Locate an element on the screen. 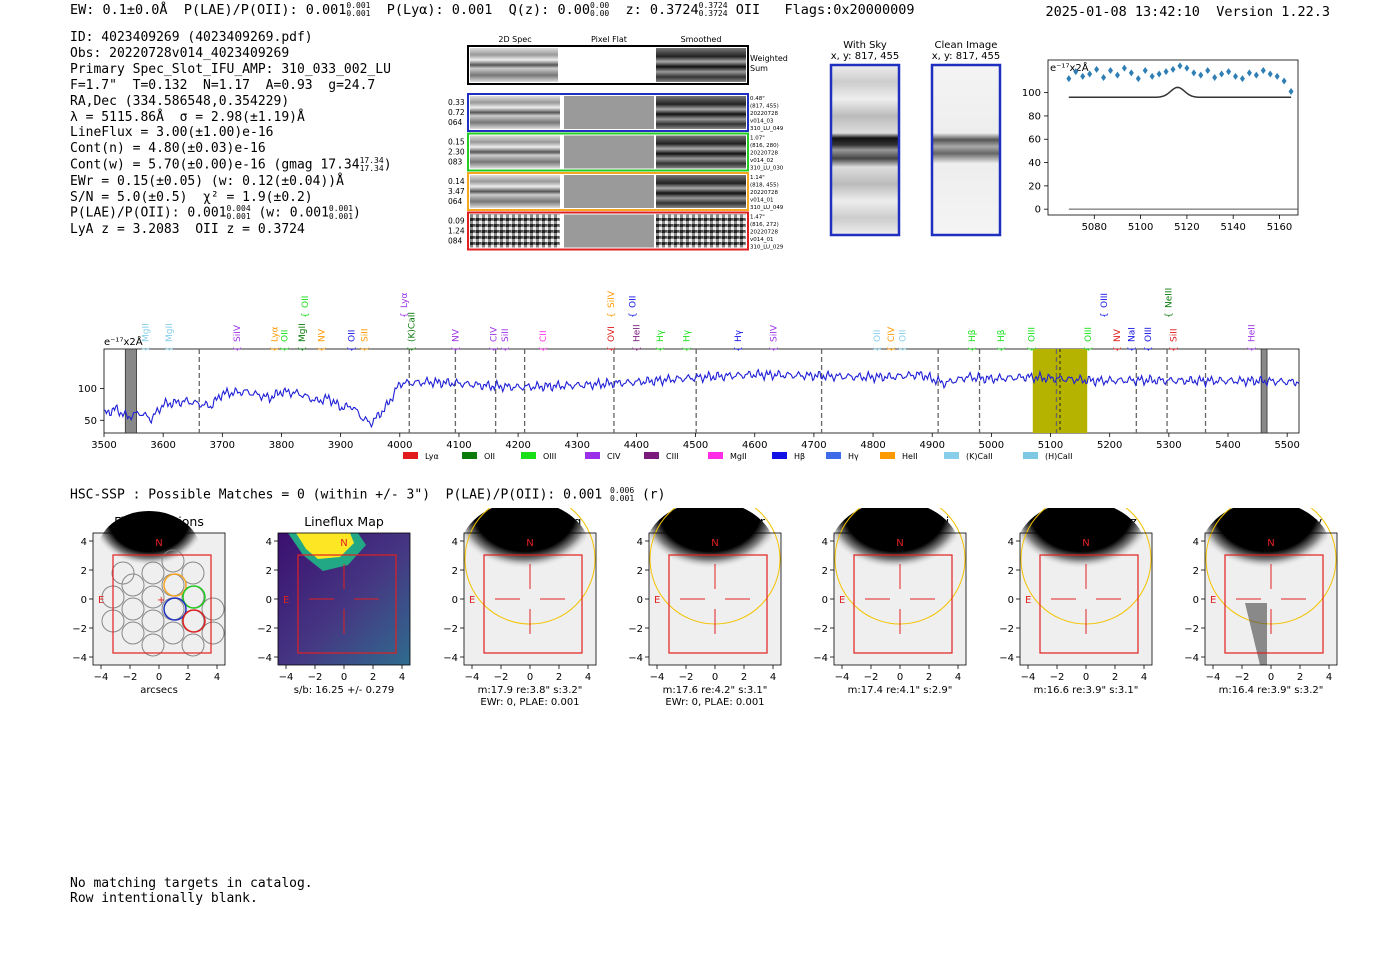  spec-line-label: CIV is located at coordinates (494, 334).